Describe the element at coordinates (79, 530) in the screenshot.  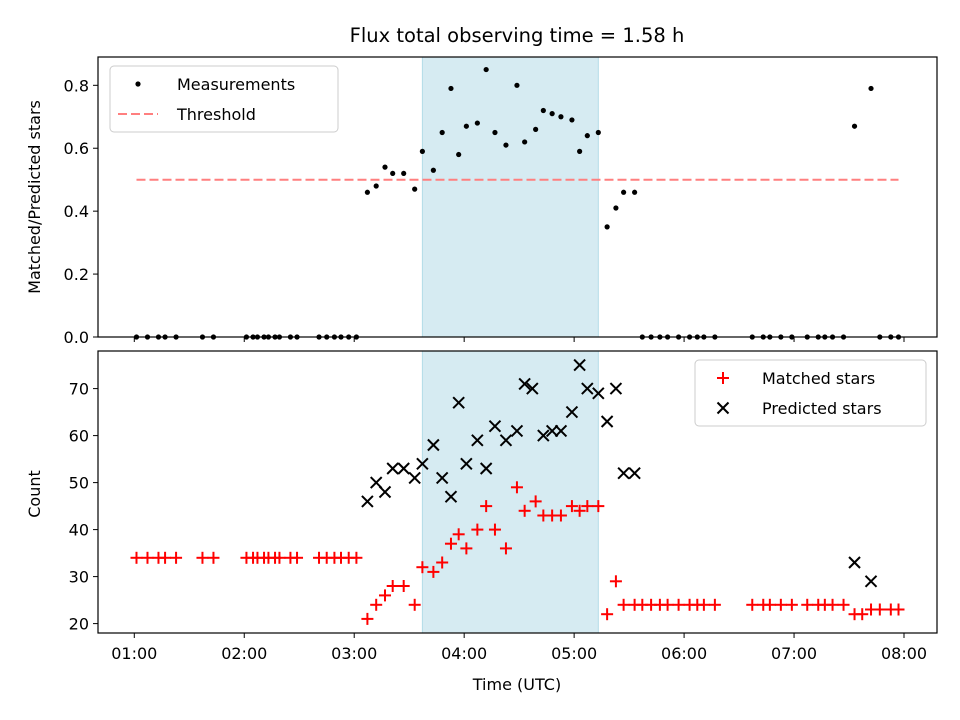
I see `bottom-y-tick-label: 40` at that location.